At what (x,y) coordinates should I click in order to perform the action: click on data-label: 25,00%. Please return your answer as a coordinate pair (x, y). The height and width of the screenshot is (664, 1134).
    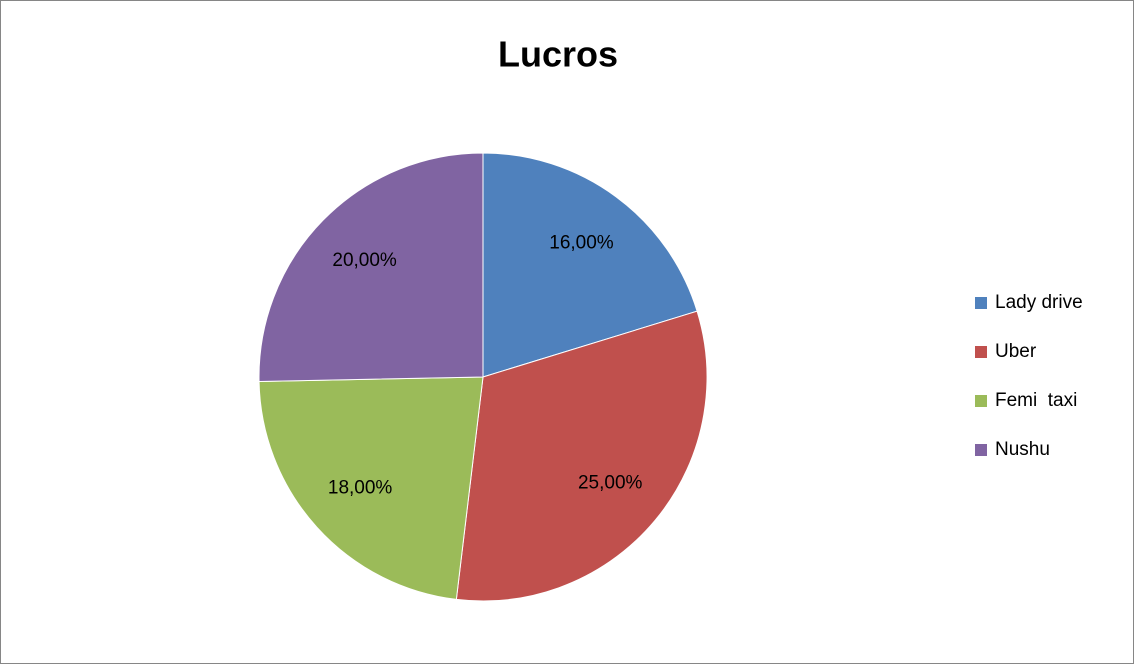
    Looking at the image, I should click on (610, 482).